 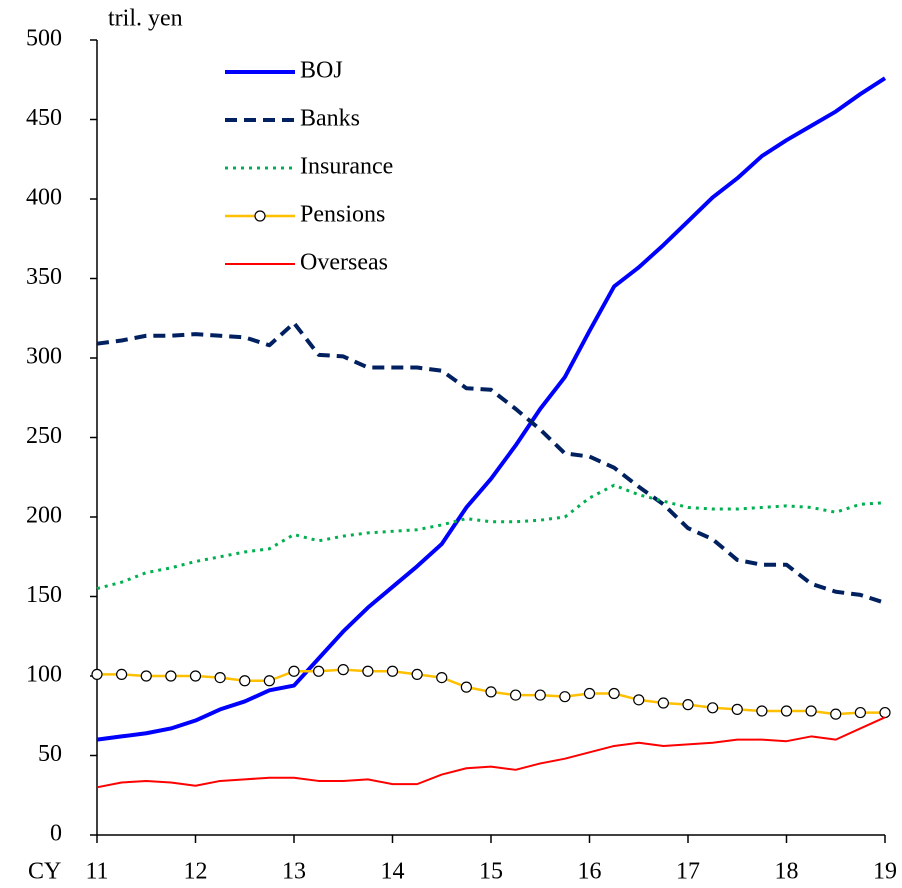 What do you see at coordinates (44, 872) in the screenshot?
I see `x-axis-label: CY` at bounding box center [44, 872].